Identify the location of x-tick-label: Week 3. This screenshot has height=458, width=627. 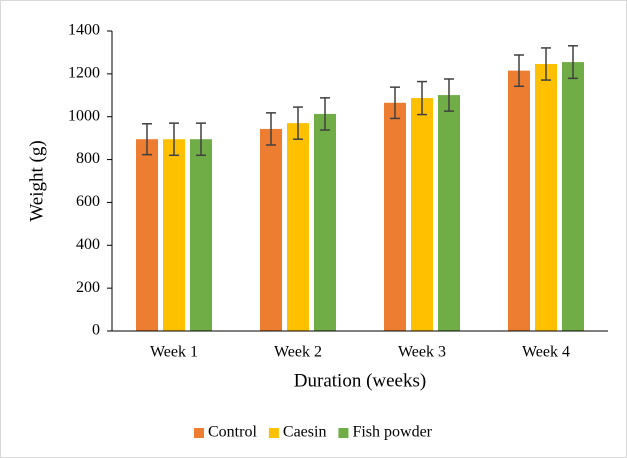
(422, 352).